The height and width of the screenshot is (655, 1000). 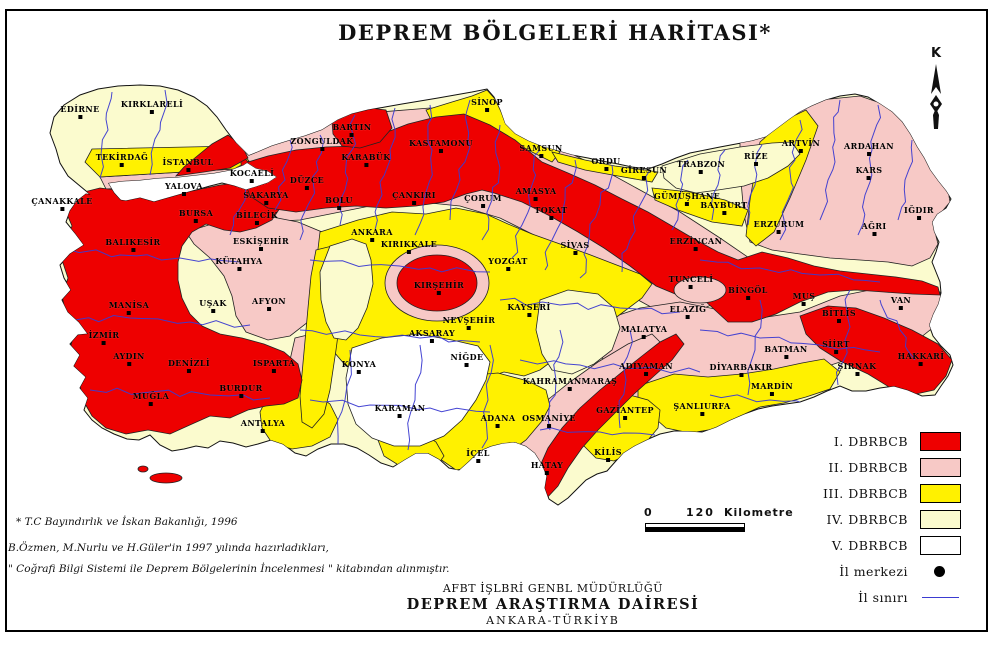 I want to click on scale-end: 120, so click(x=700, y=512).